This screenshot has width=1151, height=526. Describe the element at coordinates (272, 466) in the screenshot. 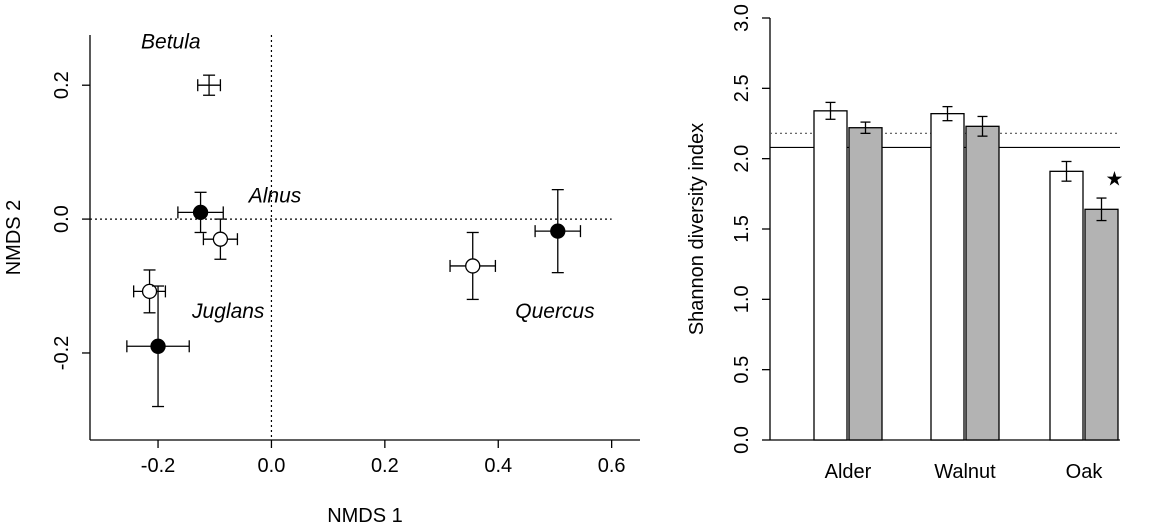

I see `x-tick-label: 0.0` at that location.